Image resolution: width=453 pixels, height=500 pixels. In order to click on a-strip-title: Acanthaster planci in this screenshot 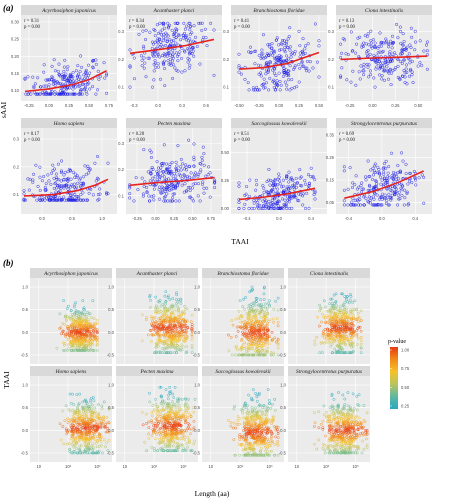, I will do `click(174, 11)`.